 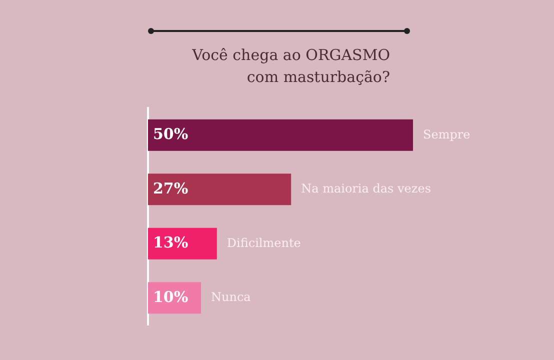 What do you see at coordinates (170, 297) in the screenshot?
I see `data-label: 10%` at bounding box center [170, 297].